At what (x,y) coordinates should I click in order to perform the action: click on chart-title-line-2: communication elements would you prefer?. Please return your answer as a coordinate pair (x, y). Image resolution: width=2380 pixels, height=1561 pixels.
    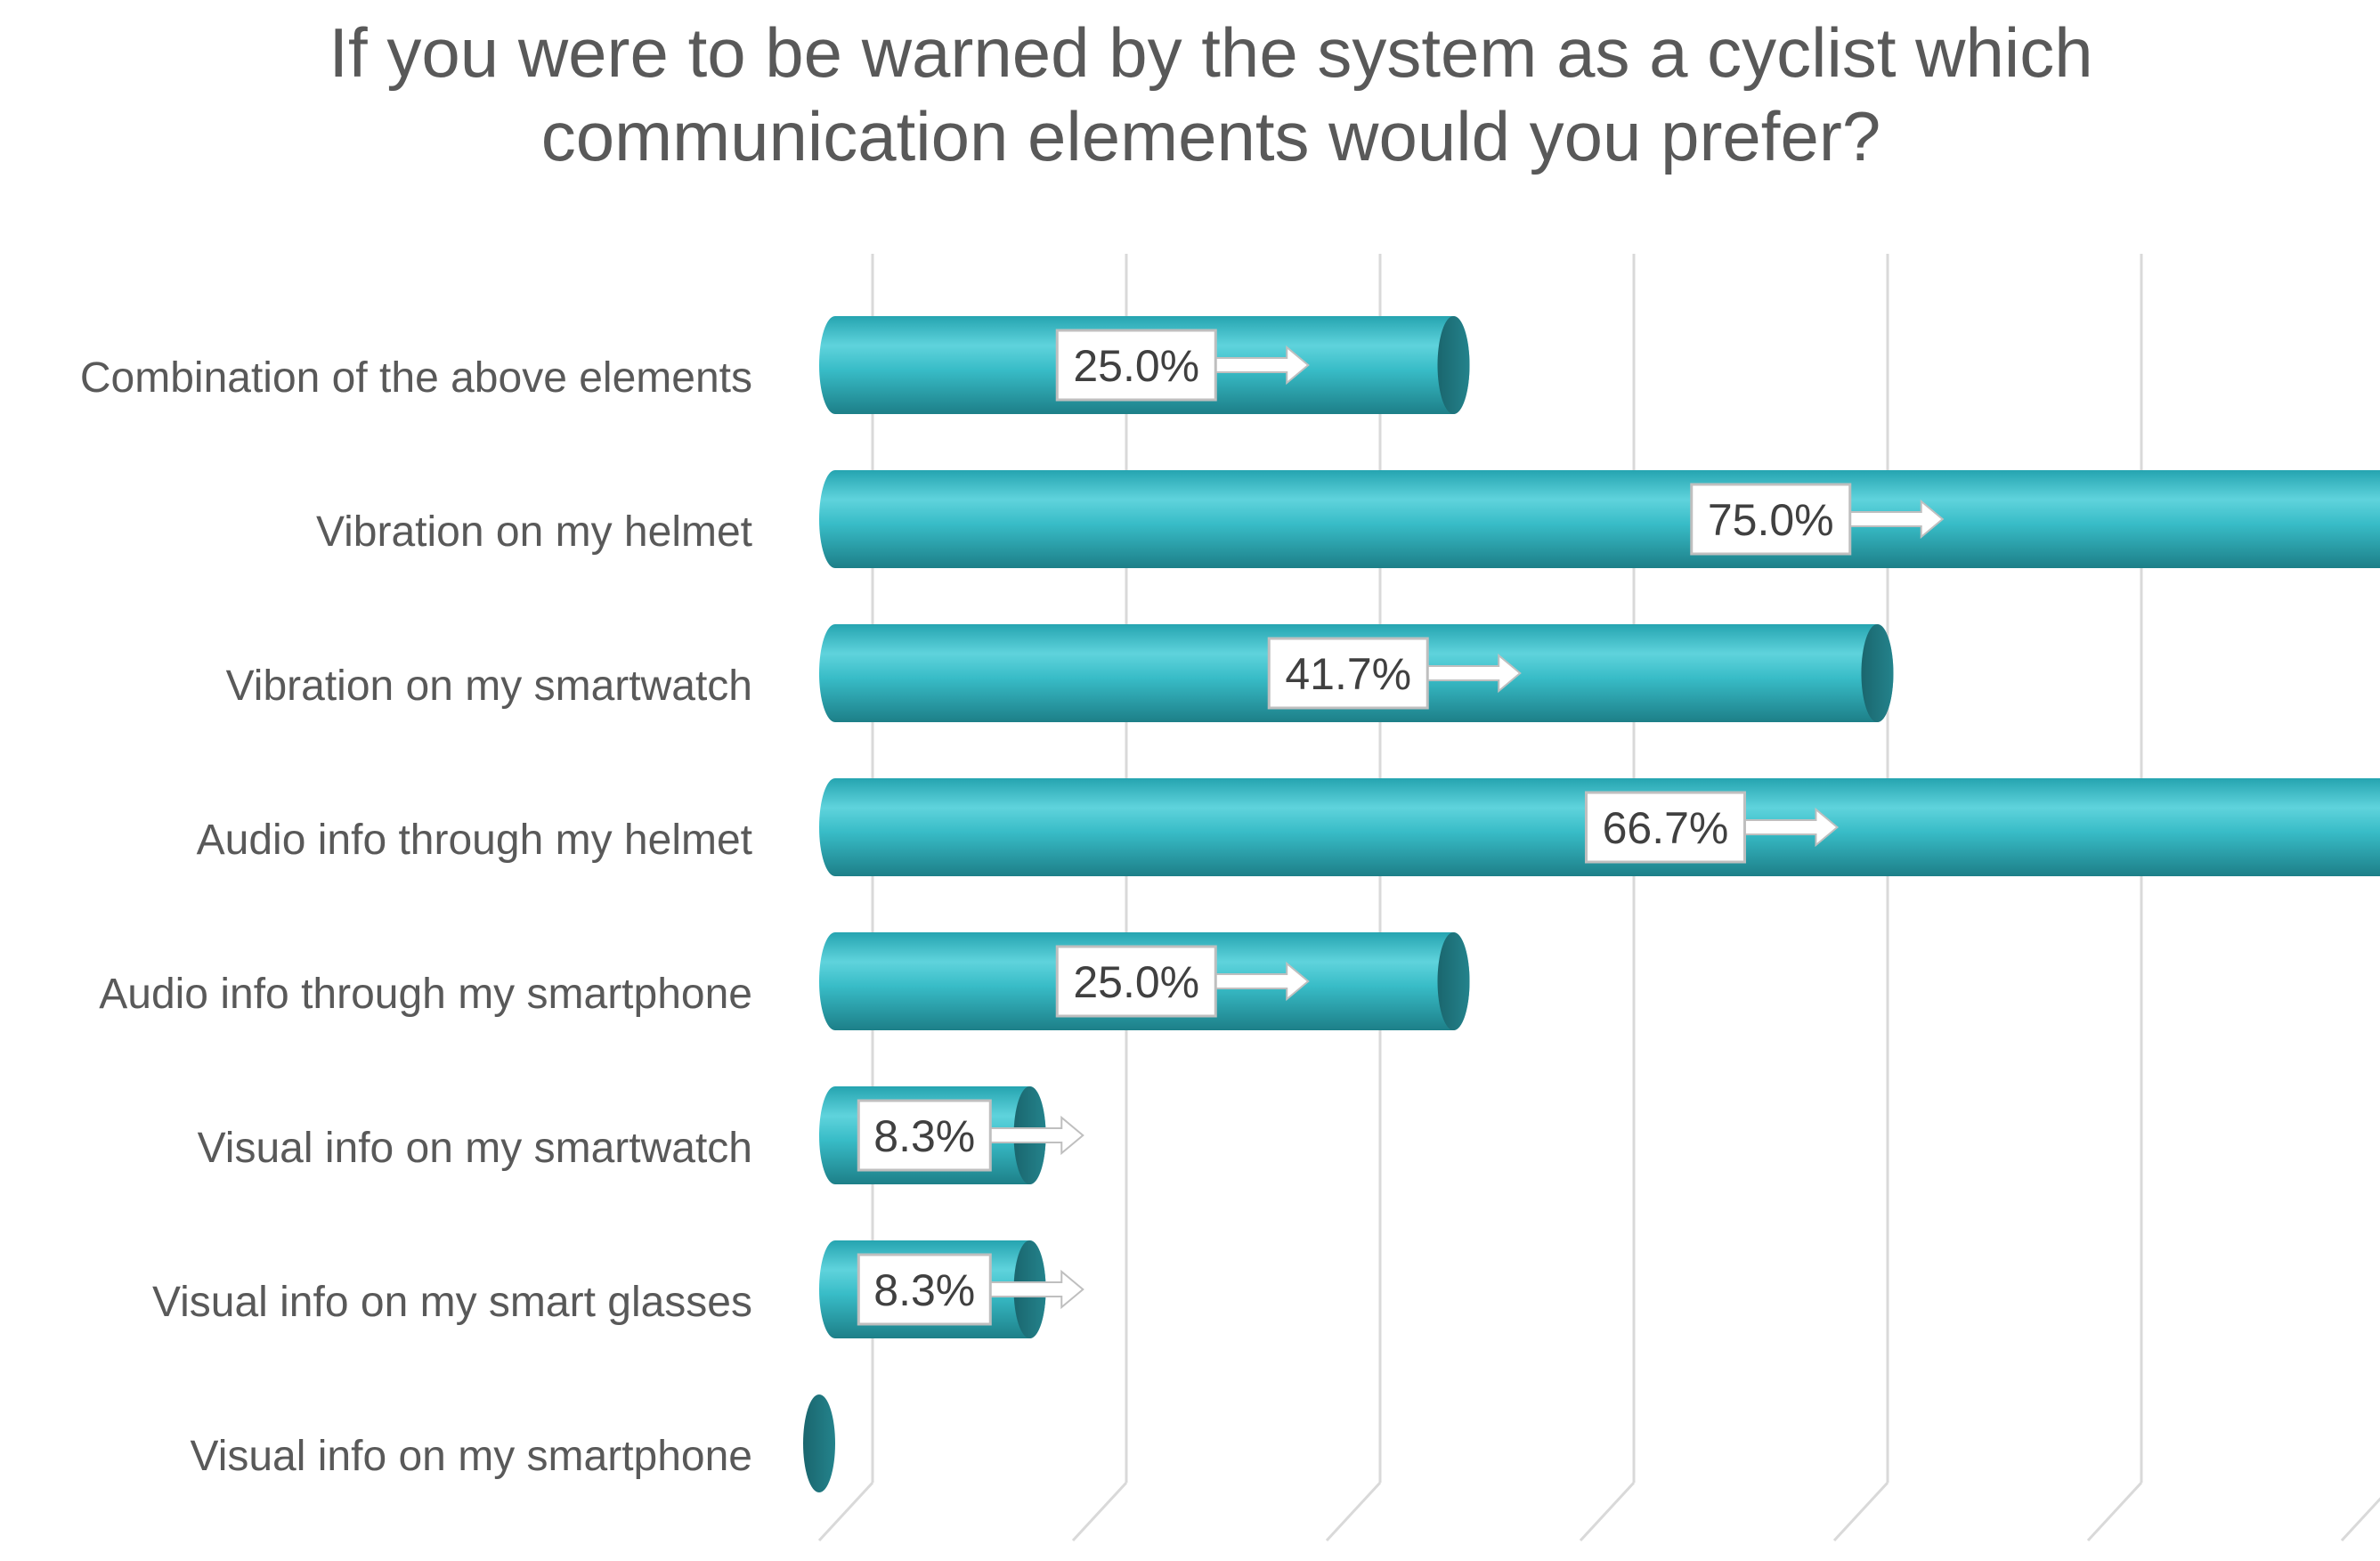
    Looking at the image, I should click on (1210, 136).